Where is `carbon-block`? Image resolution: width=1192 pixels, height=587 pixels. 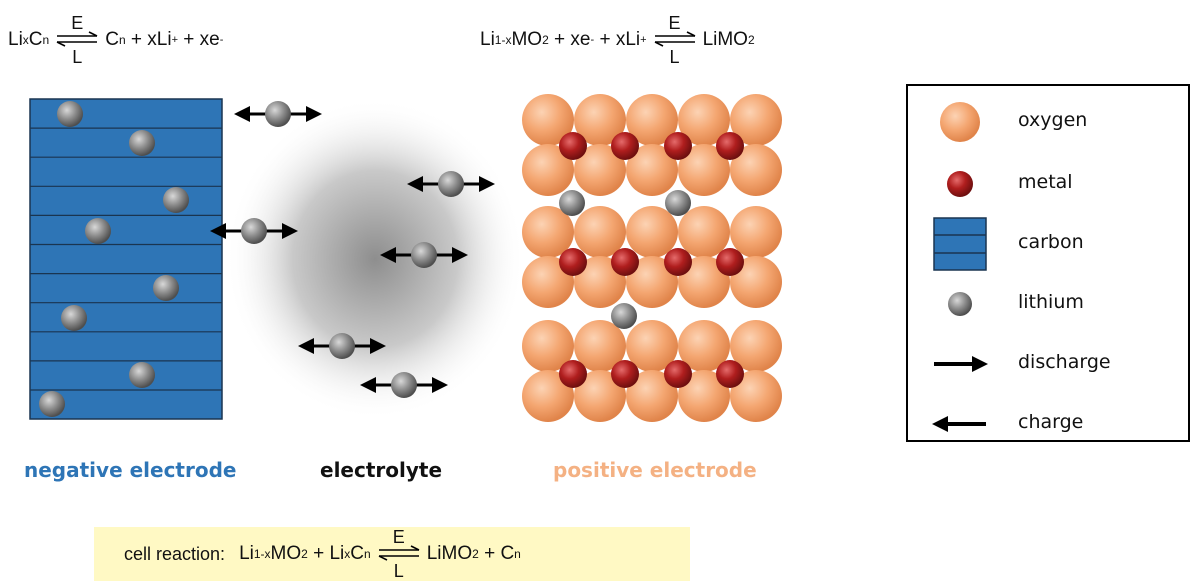
carbon-block is located at coordinates (126, 259).